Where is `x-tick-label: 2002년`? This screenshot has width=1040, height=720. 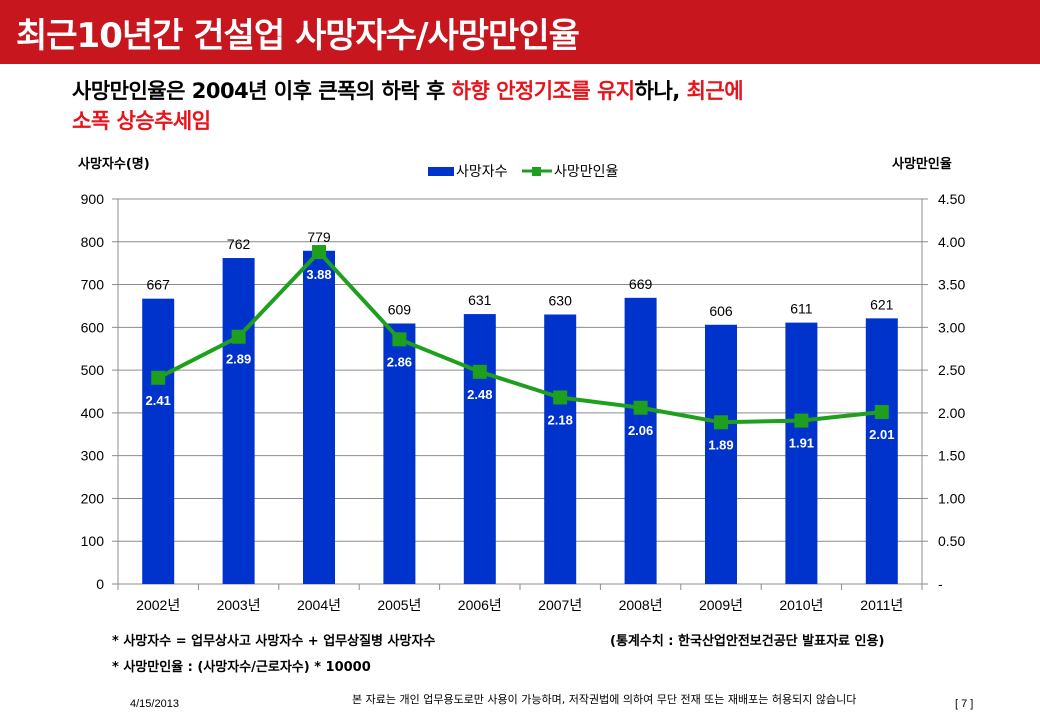 x-tick-label: 2002년 is located at coordinates (158, 605).